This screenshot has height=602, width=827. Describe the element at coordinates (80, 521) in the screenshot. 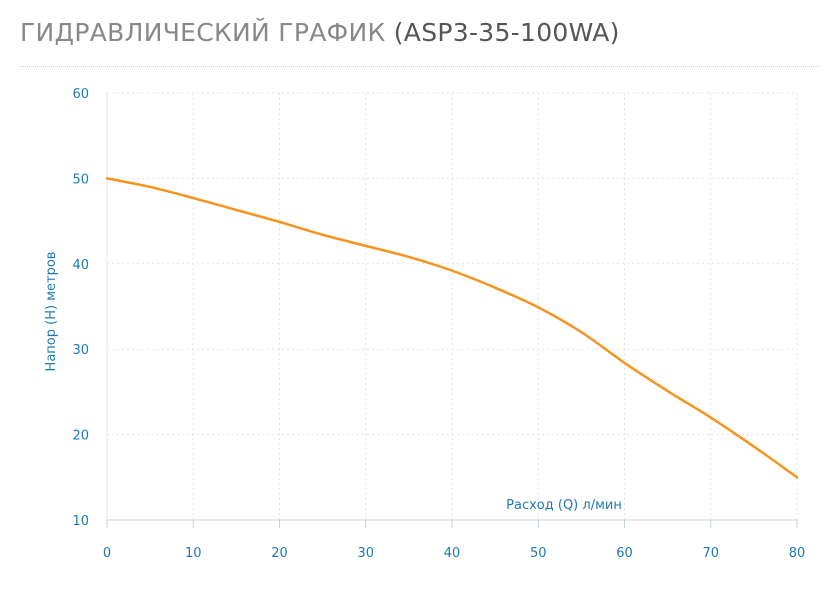

I see `y-tick-label-0: 10` at that location.